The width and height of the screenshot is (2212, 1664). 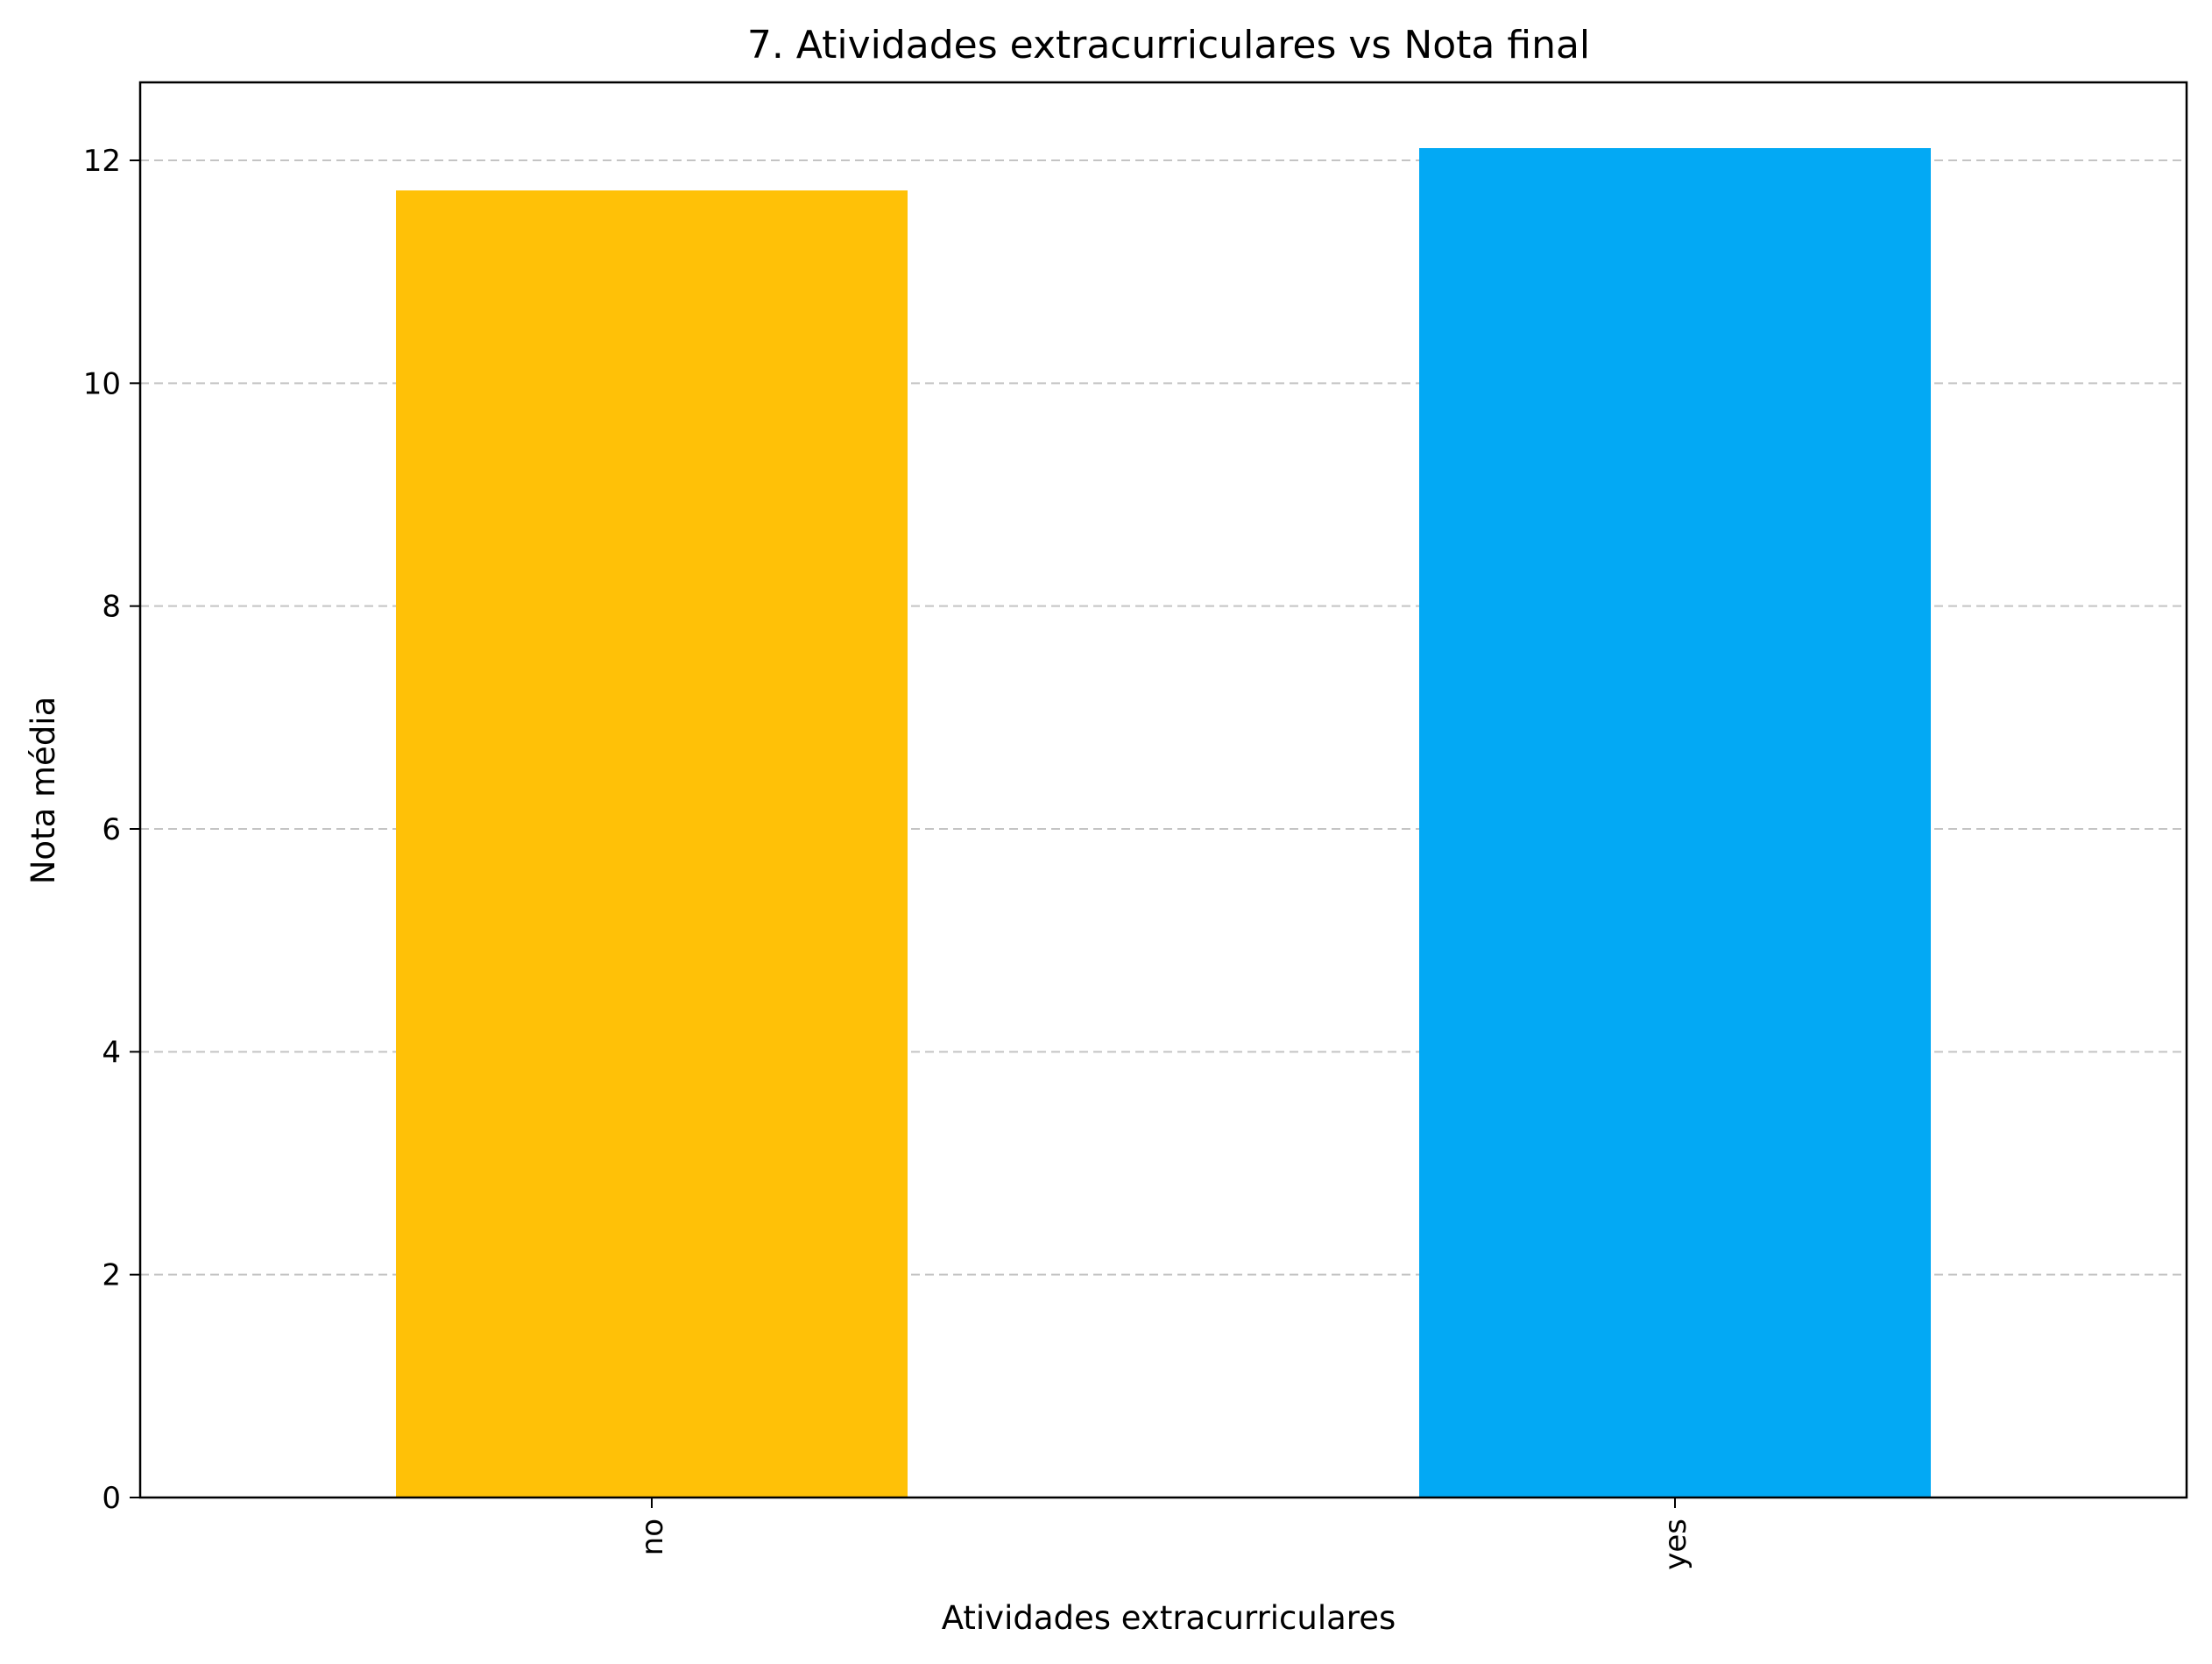 What do you see at coordinates (1169, 1618) in the screenshot?
I see `x-axis-label: Atividades extracurriculares` at bounding box center [1169, 1618].